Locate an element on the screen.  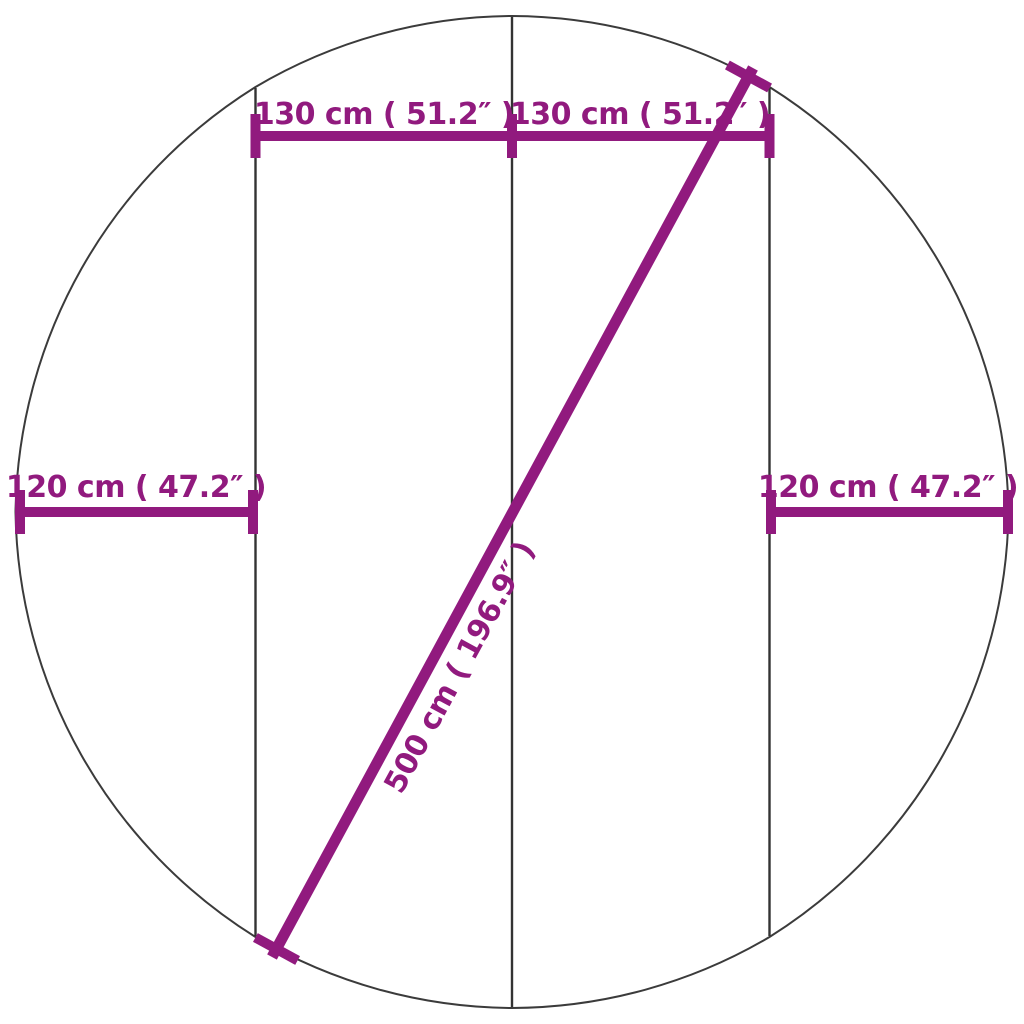
top-left-width-label: 130 cm ( 51.2″ ) is located at coordinates (384, 114).